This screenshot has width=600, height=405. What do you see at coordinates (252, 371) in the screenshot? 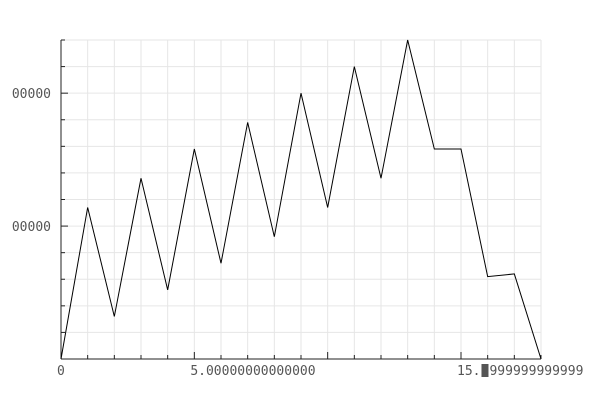
I see `x-tick-label: 5.00000000000000` at bounding box center [252, 371].